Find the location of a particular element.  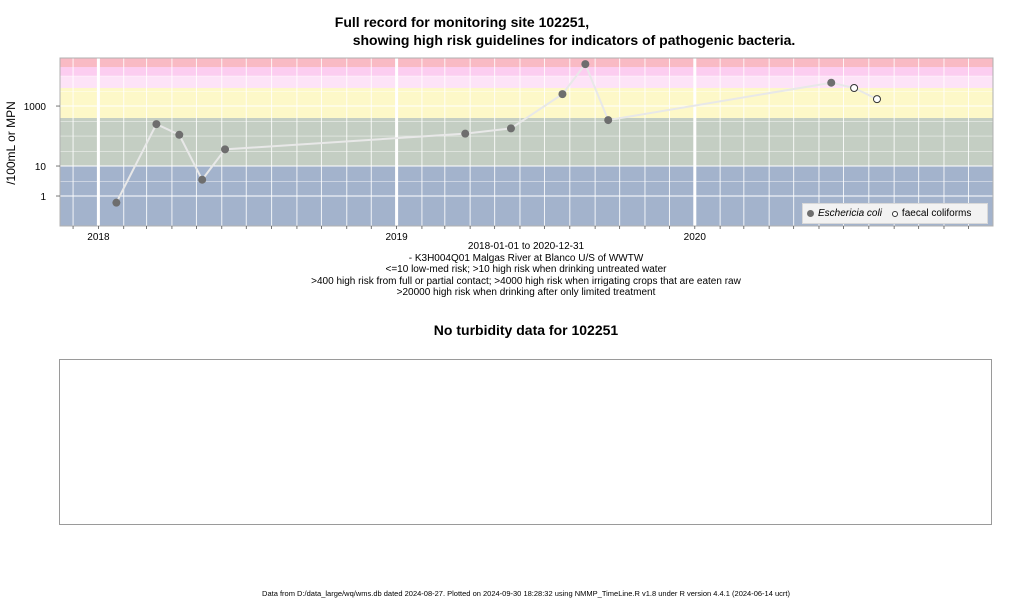

y-tick-label: 1 is located at coordinates (43, 197).